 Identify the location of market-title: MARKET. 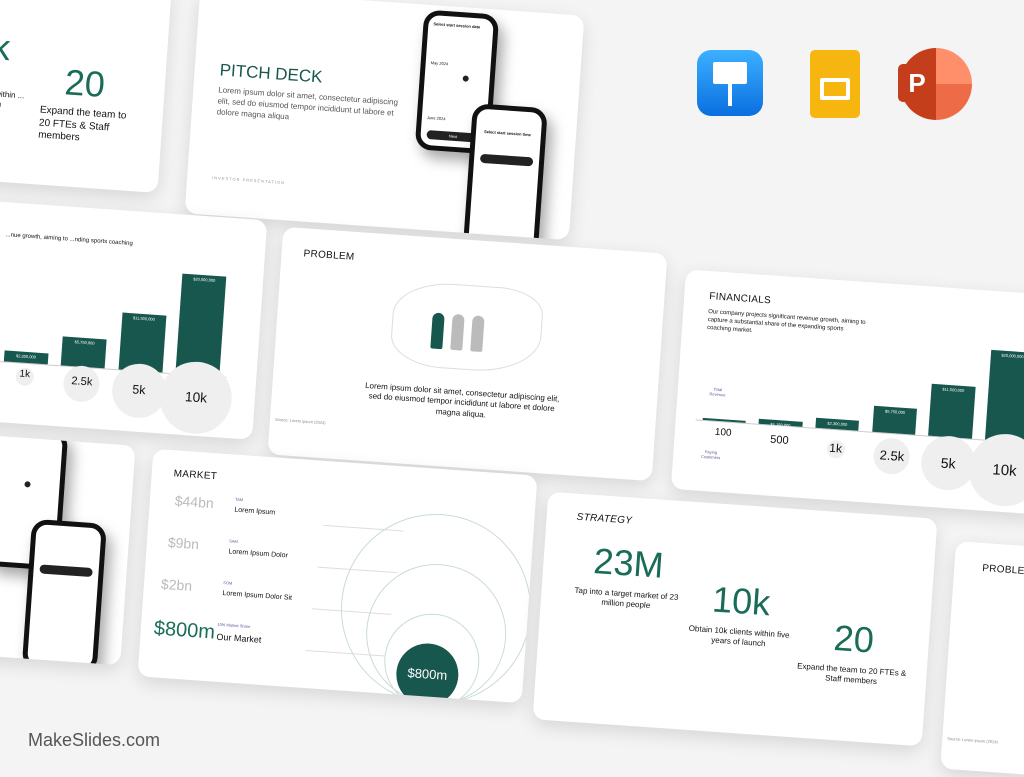
(195, 475).